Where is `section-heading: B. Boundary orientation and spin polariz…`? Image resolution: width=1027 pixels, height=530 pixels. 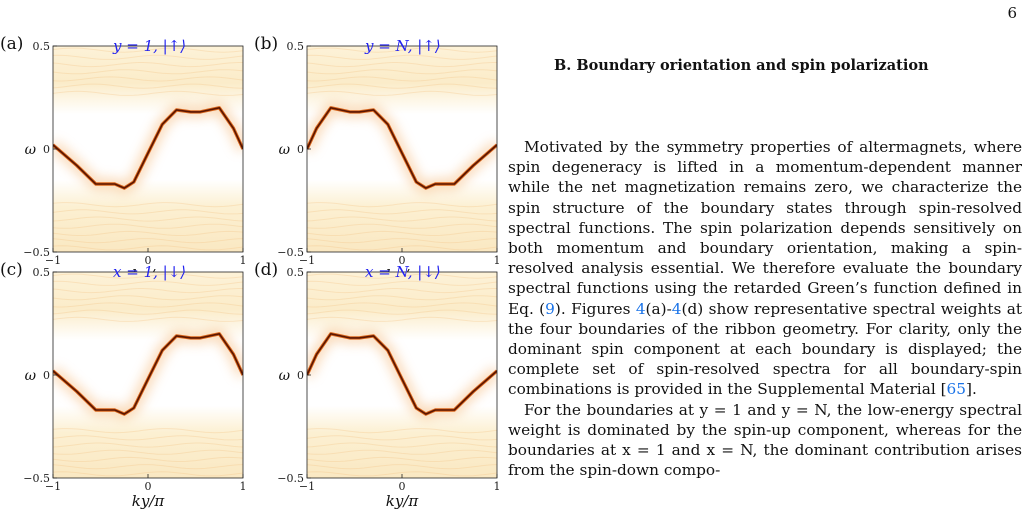
section-heading: B. Boundary orientation and spin polariz… is located at coordinates (741, 65).